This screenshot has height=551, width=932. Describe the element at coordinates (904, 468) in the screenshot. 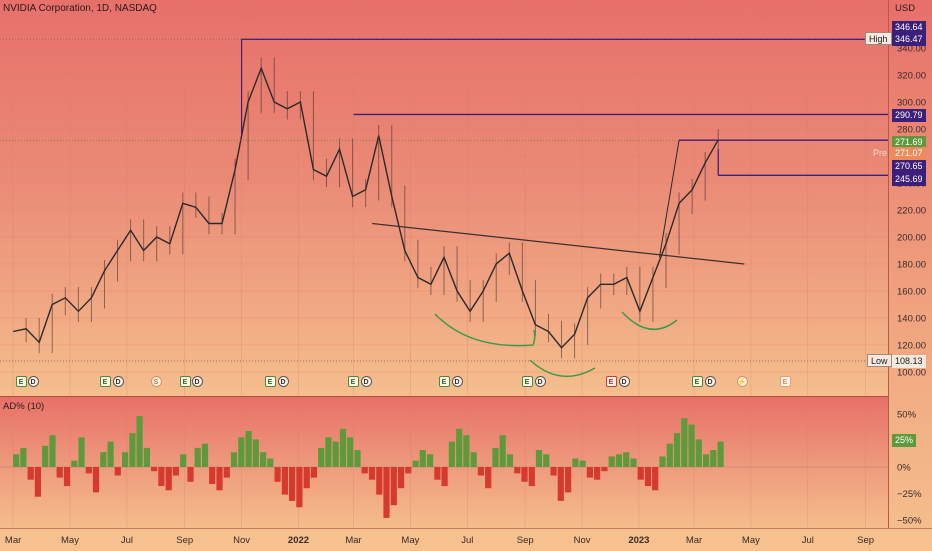

I see `indicator-tick-label: 0%` at that location.